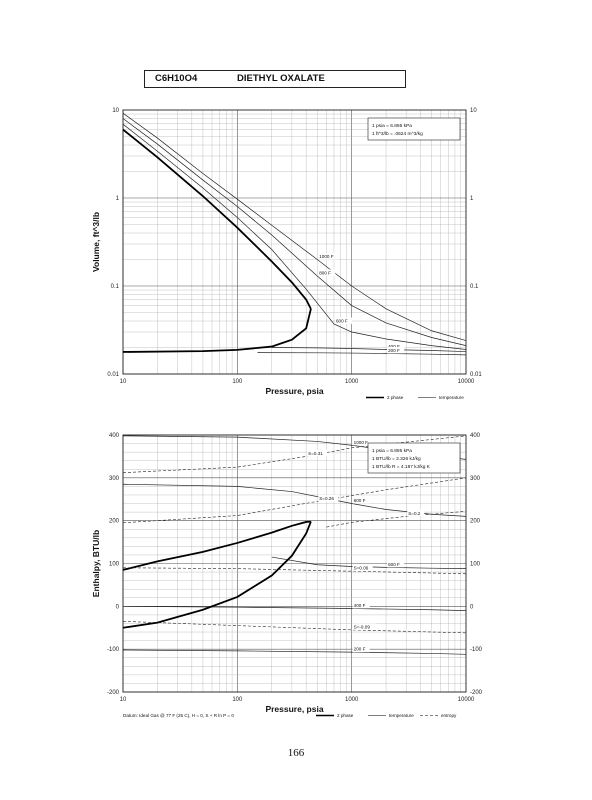 The image size is (592, 800). What do you see at coordinates (114, 479) in the screenshot?
I see `y-tick-label: 300` at bounding box center [114, 479].